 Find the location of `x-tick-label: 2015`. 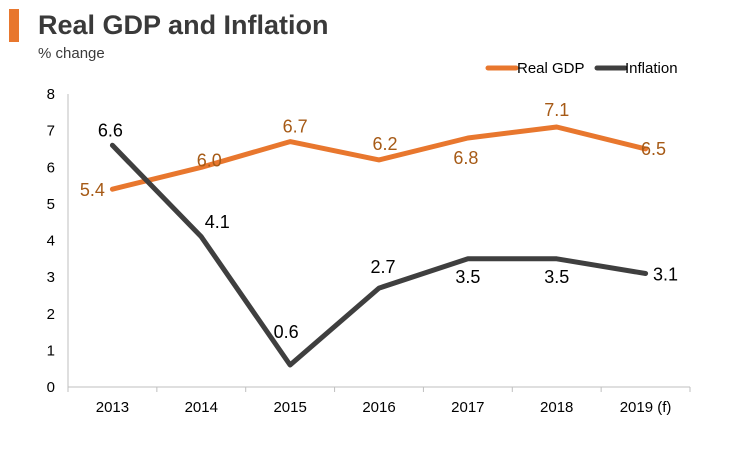

x-tick-label: 2015 is located at coordinates (289, 407).